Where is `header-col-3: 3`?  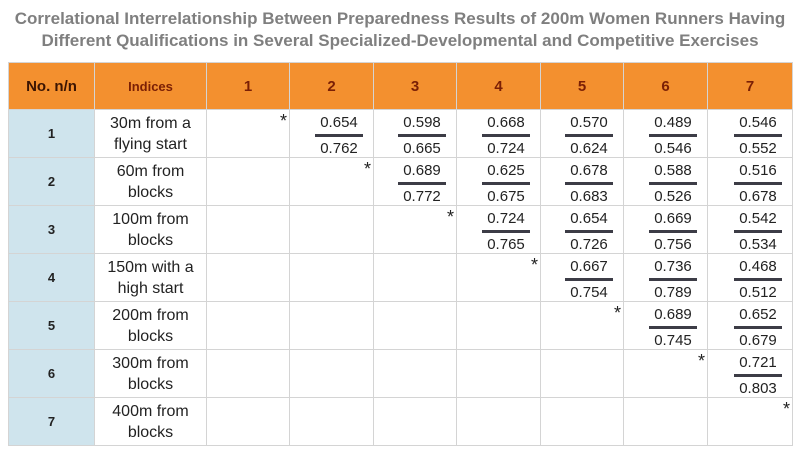 header-col-3: 3 is located at coordinates (415, 86).